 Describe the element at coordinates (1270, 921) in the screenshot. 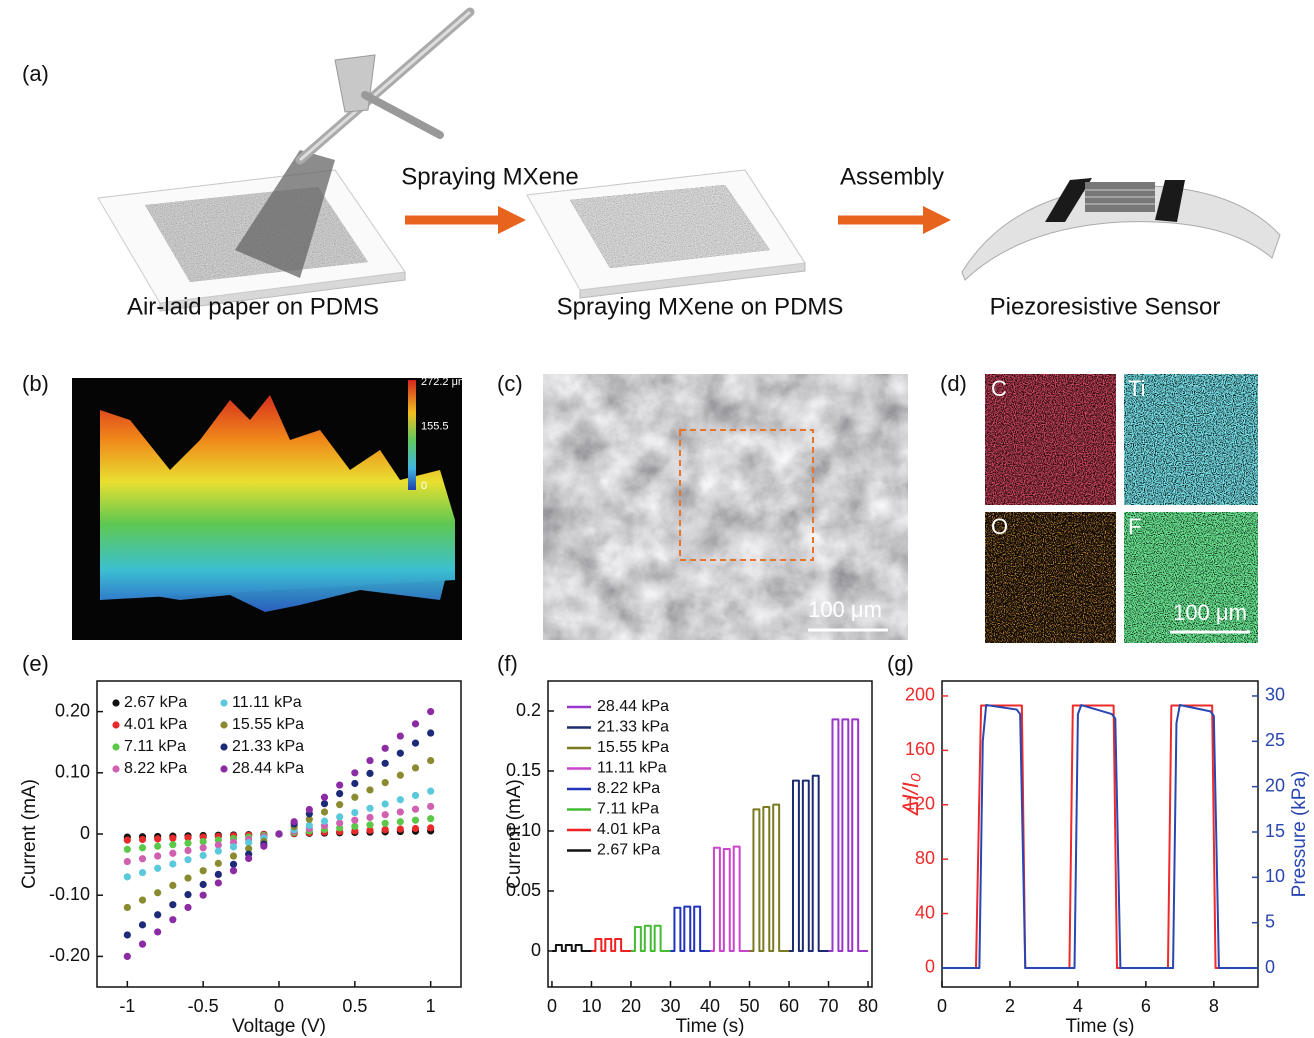

I see `y2-tick-label: 5` at that location.